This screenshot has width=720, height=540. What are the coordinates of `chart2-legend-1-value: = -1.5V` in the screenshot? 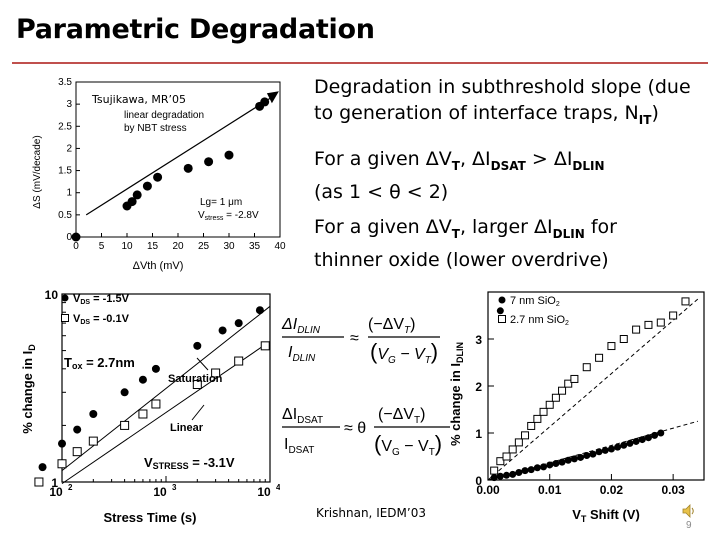 It's located at (109, 299).